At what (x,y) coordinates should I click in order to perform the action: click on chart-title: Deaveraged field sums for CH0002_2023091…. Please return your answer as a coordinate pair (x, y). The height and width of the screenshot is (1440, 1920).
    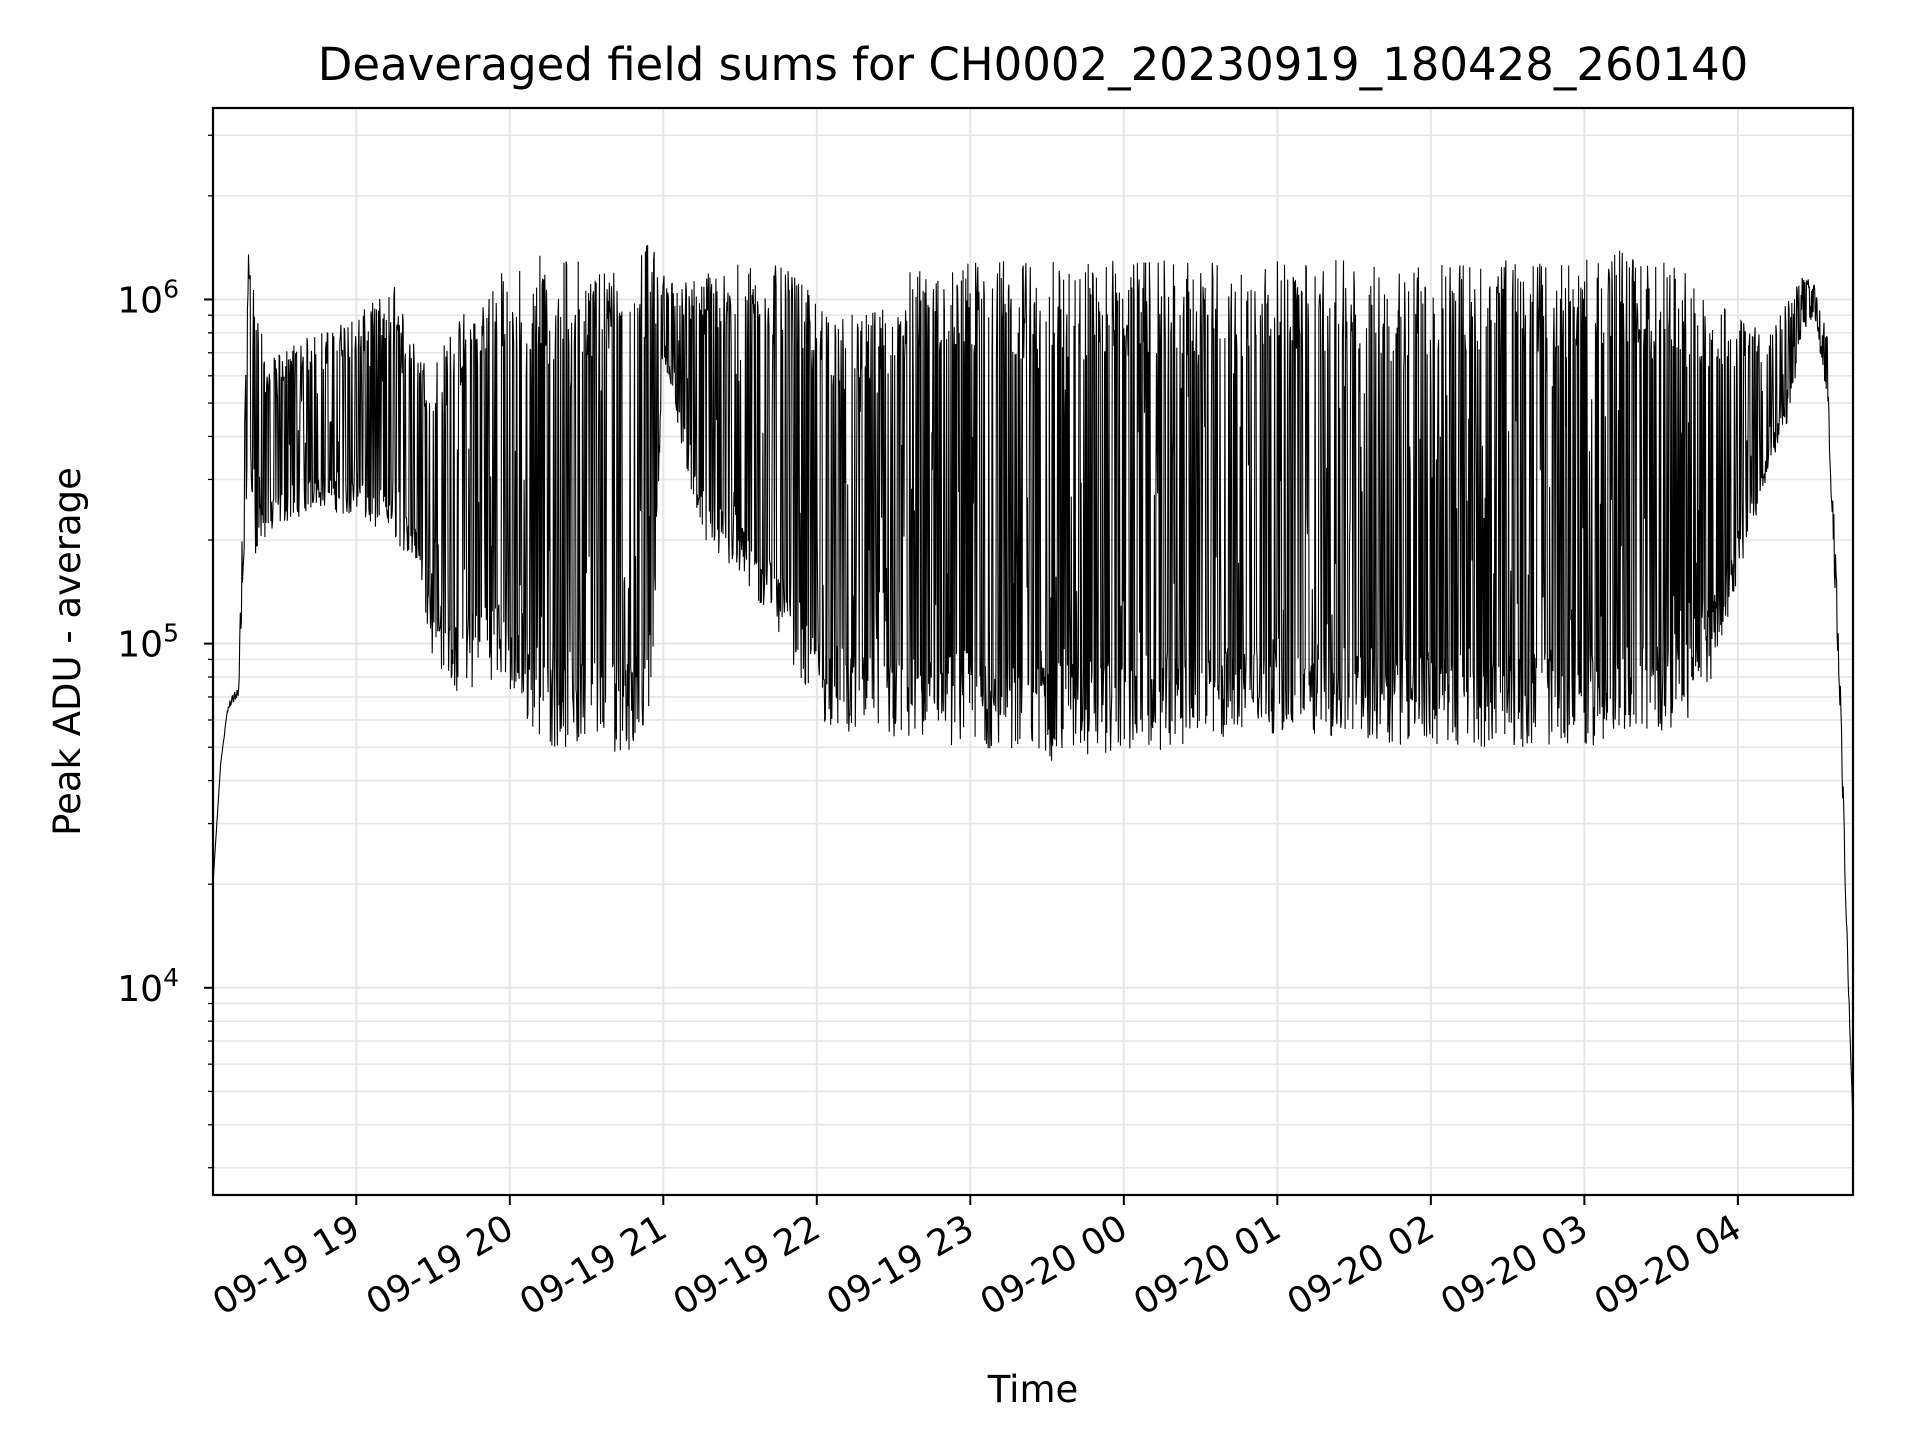
    Looking at the image, I should click on (1033, 64).